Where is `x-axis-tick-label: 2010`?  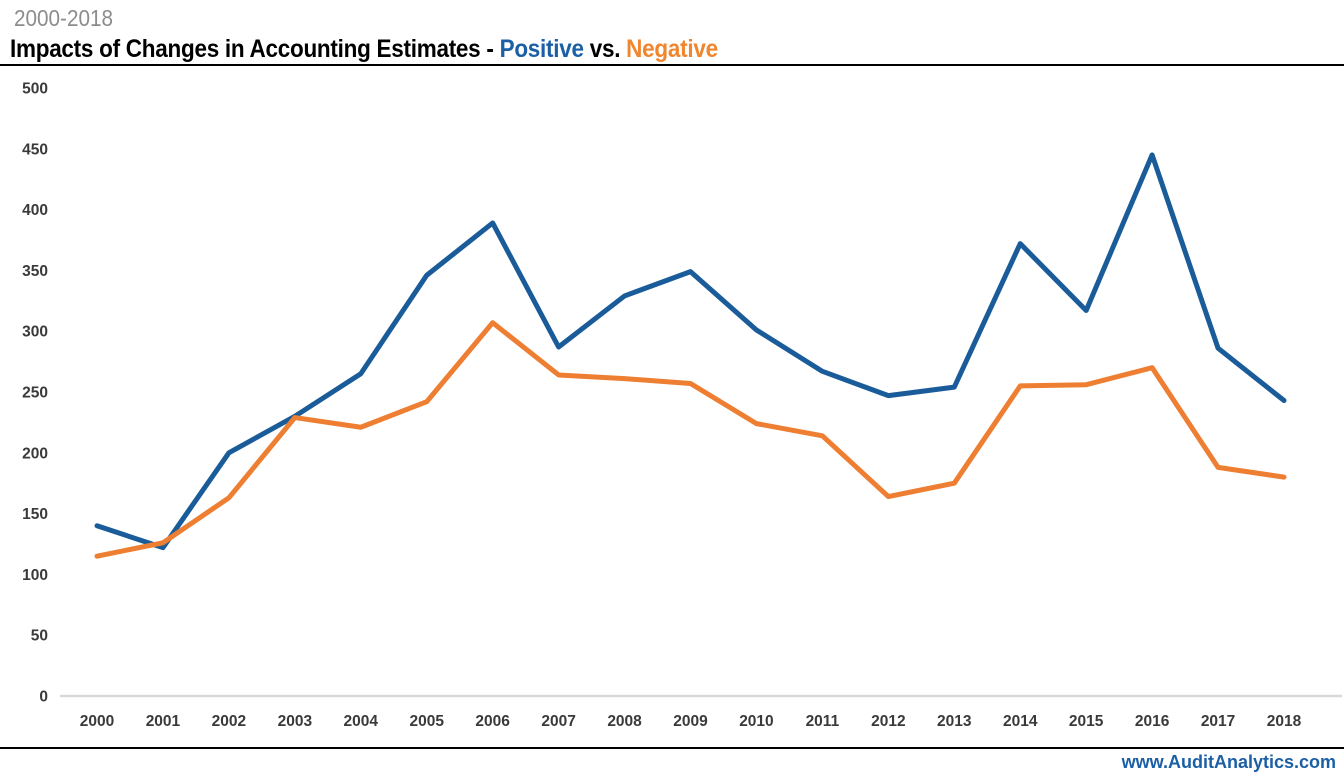
x-axis-tick-label: 2010 is located at coordinates (756, 721).